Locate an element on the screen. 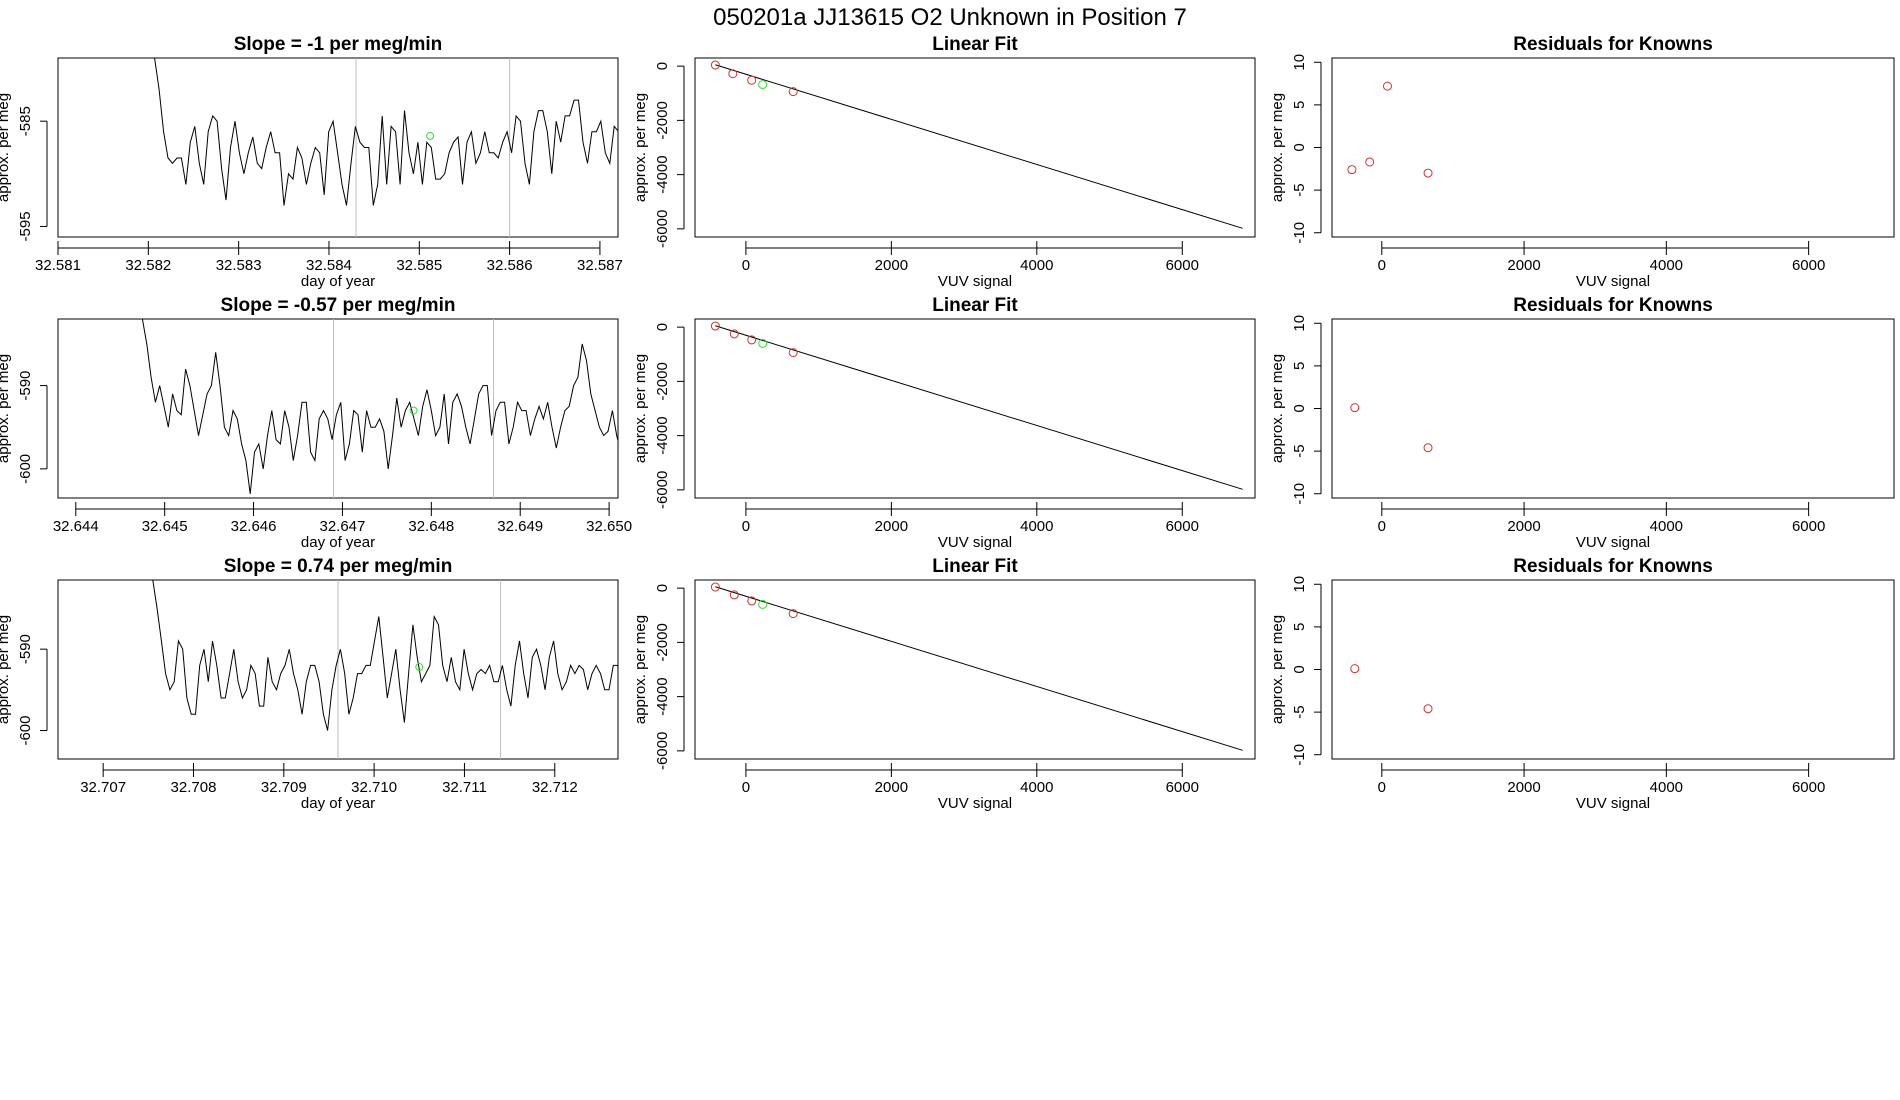 This screenshot has height=1100, width=1900. x-tick-label: 32.707 is located at coordinates (103, 787).